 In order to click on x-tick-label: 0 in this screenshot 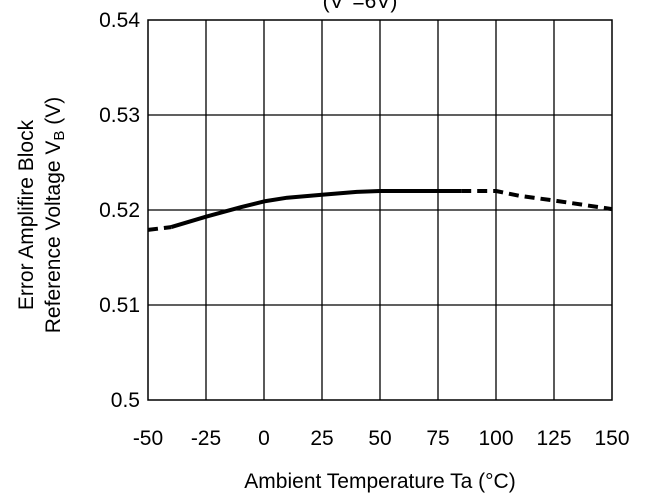, I will do `click(264, 438)`.